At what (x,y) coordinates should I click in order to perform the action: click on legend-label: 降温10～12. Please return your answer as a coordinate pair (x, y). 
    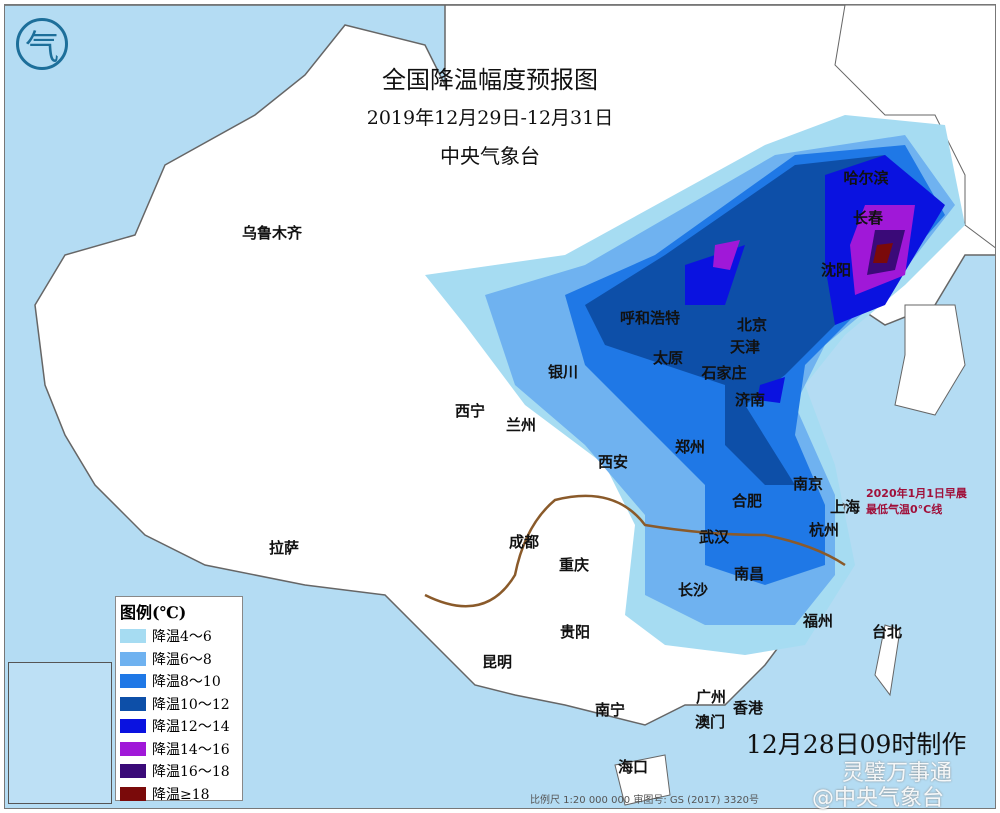
    Looking at the image, I should click on (191, 704).